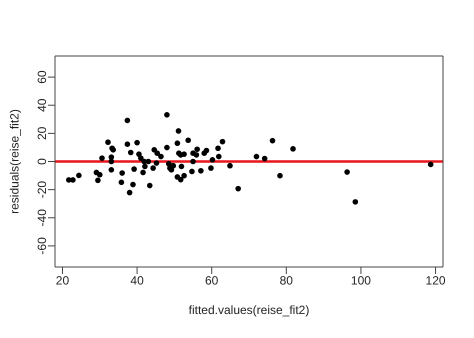  What do you see at coordinates (42, 133) in the screenshot?
I see `y-tick-label: 20` at bounding box center [42, 133].